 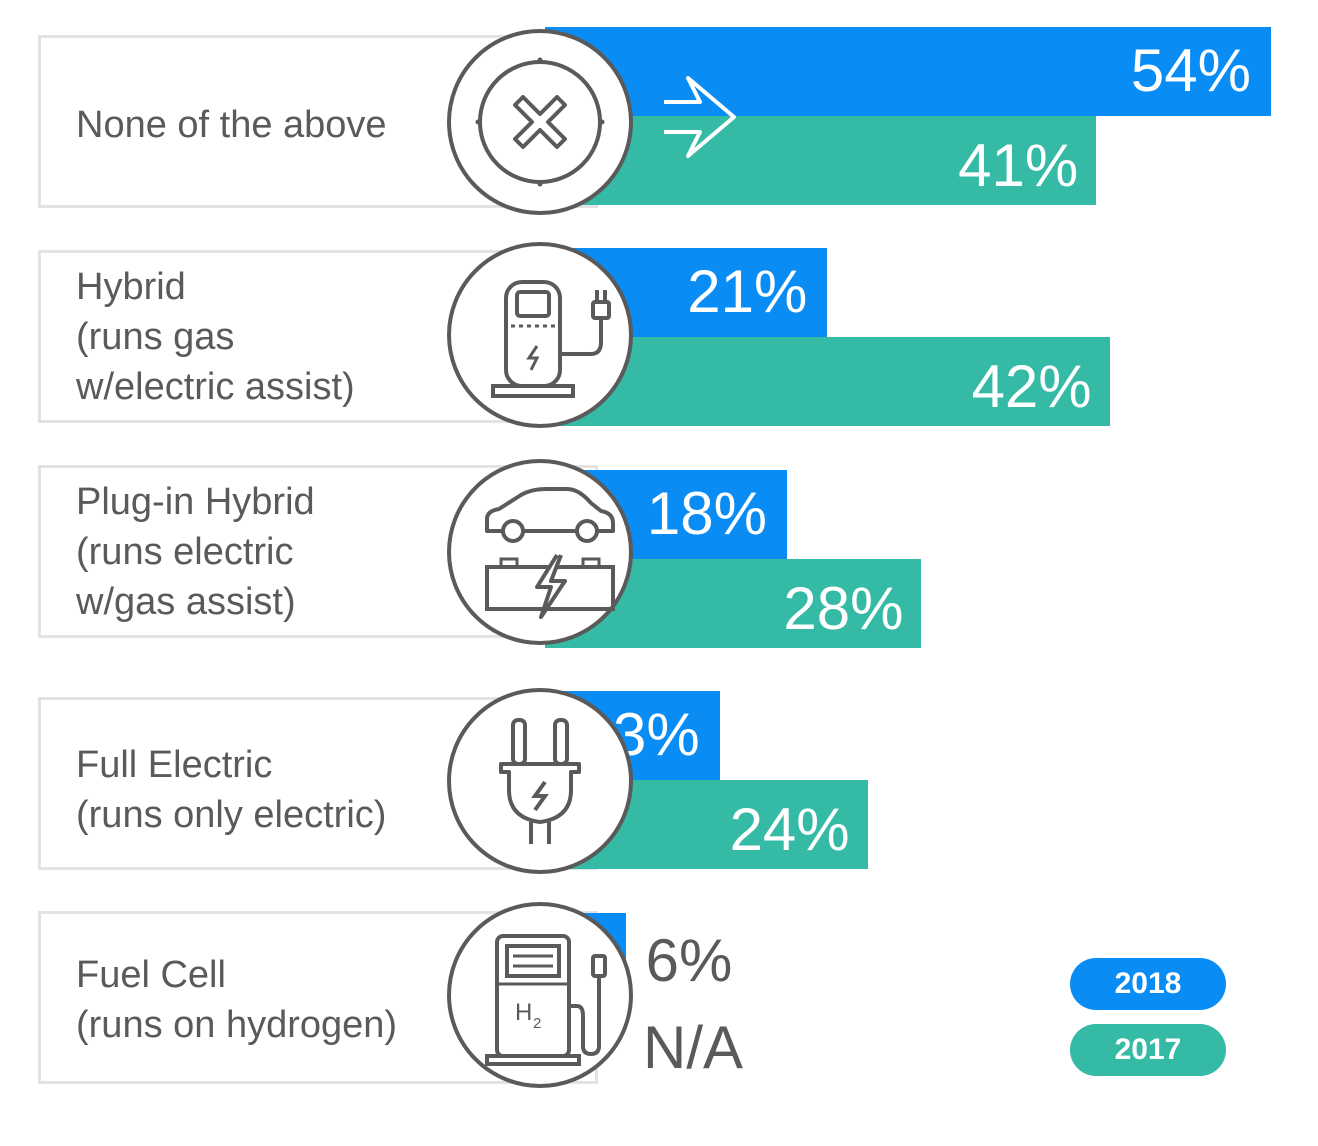 I want to click on electric-plug-icon, so click(x=540, y=781).